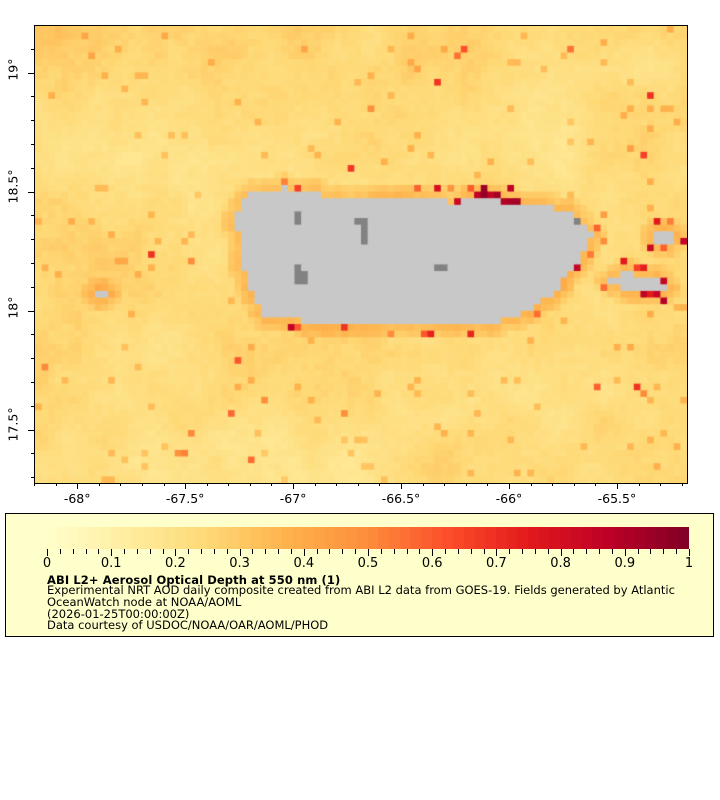 The height and width of the screenshot is (800, 720). What do you see at coordinates (118, 613) in the screenshot?
I see `description-line-3: (2026-01-25T00:00:00Z)` at bounding box center [118, 613].